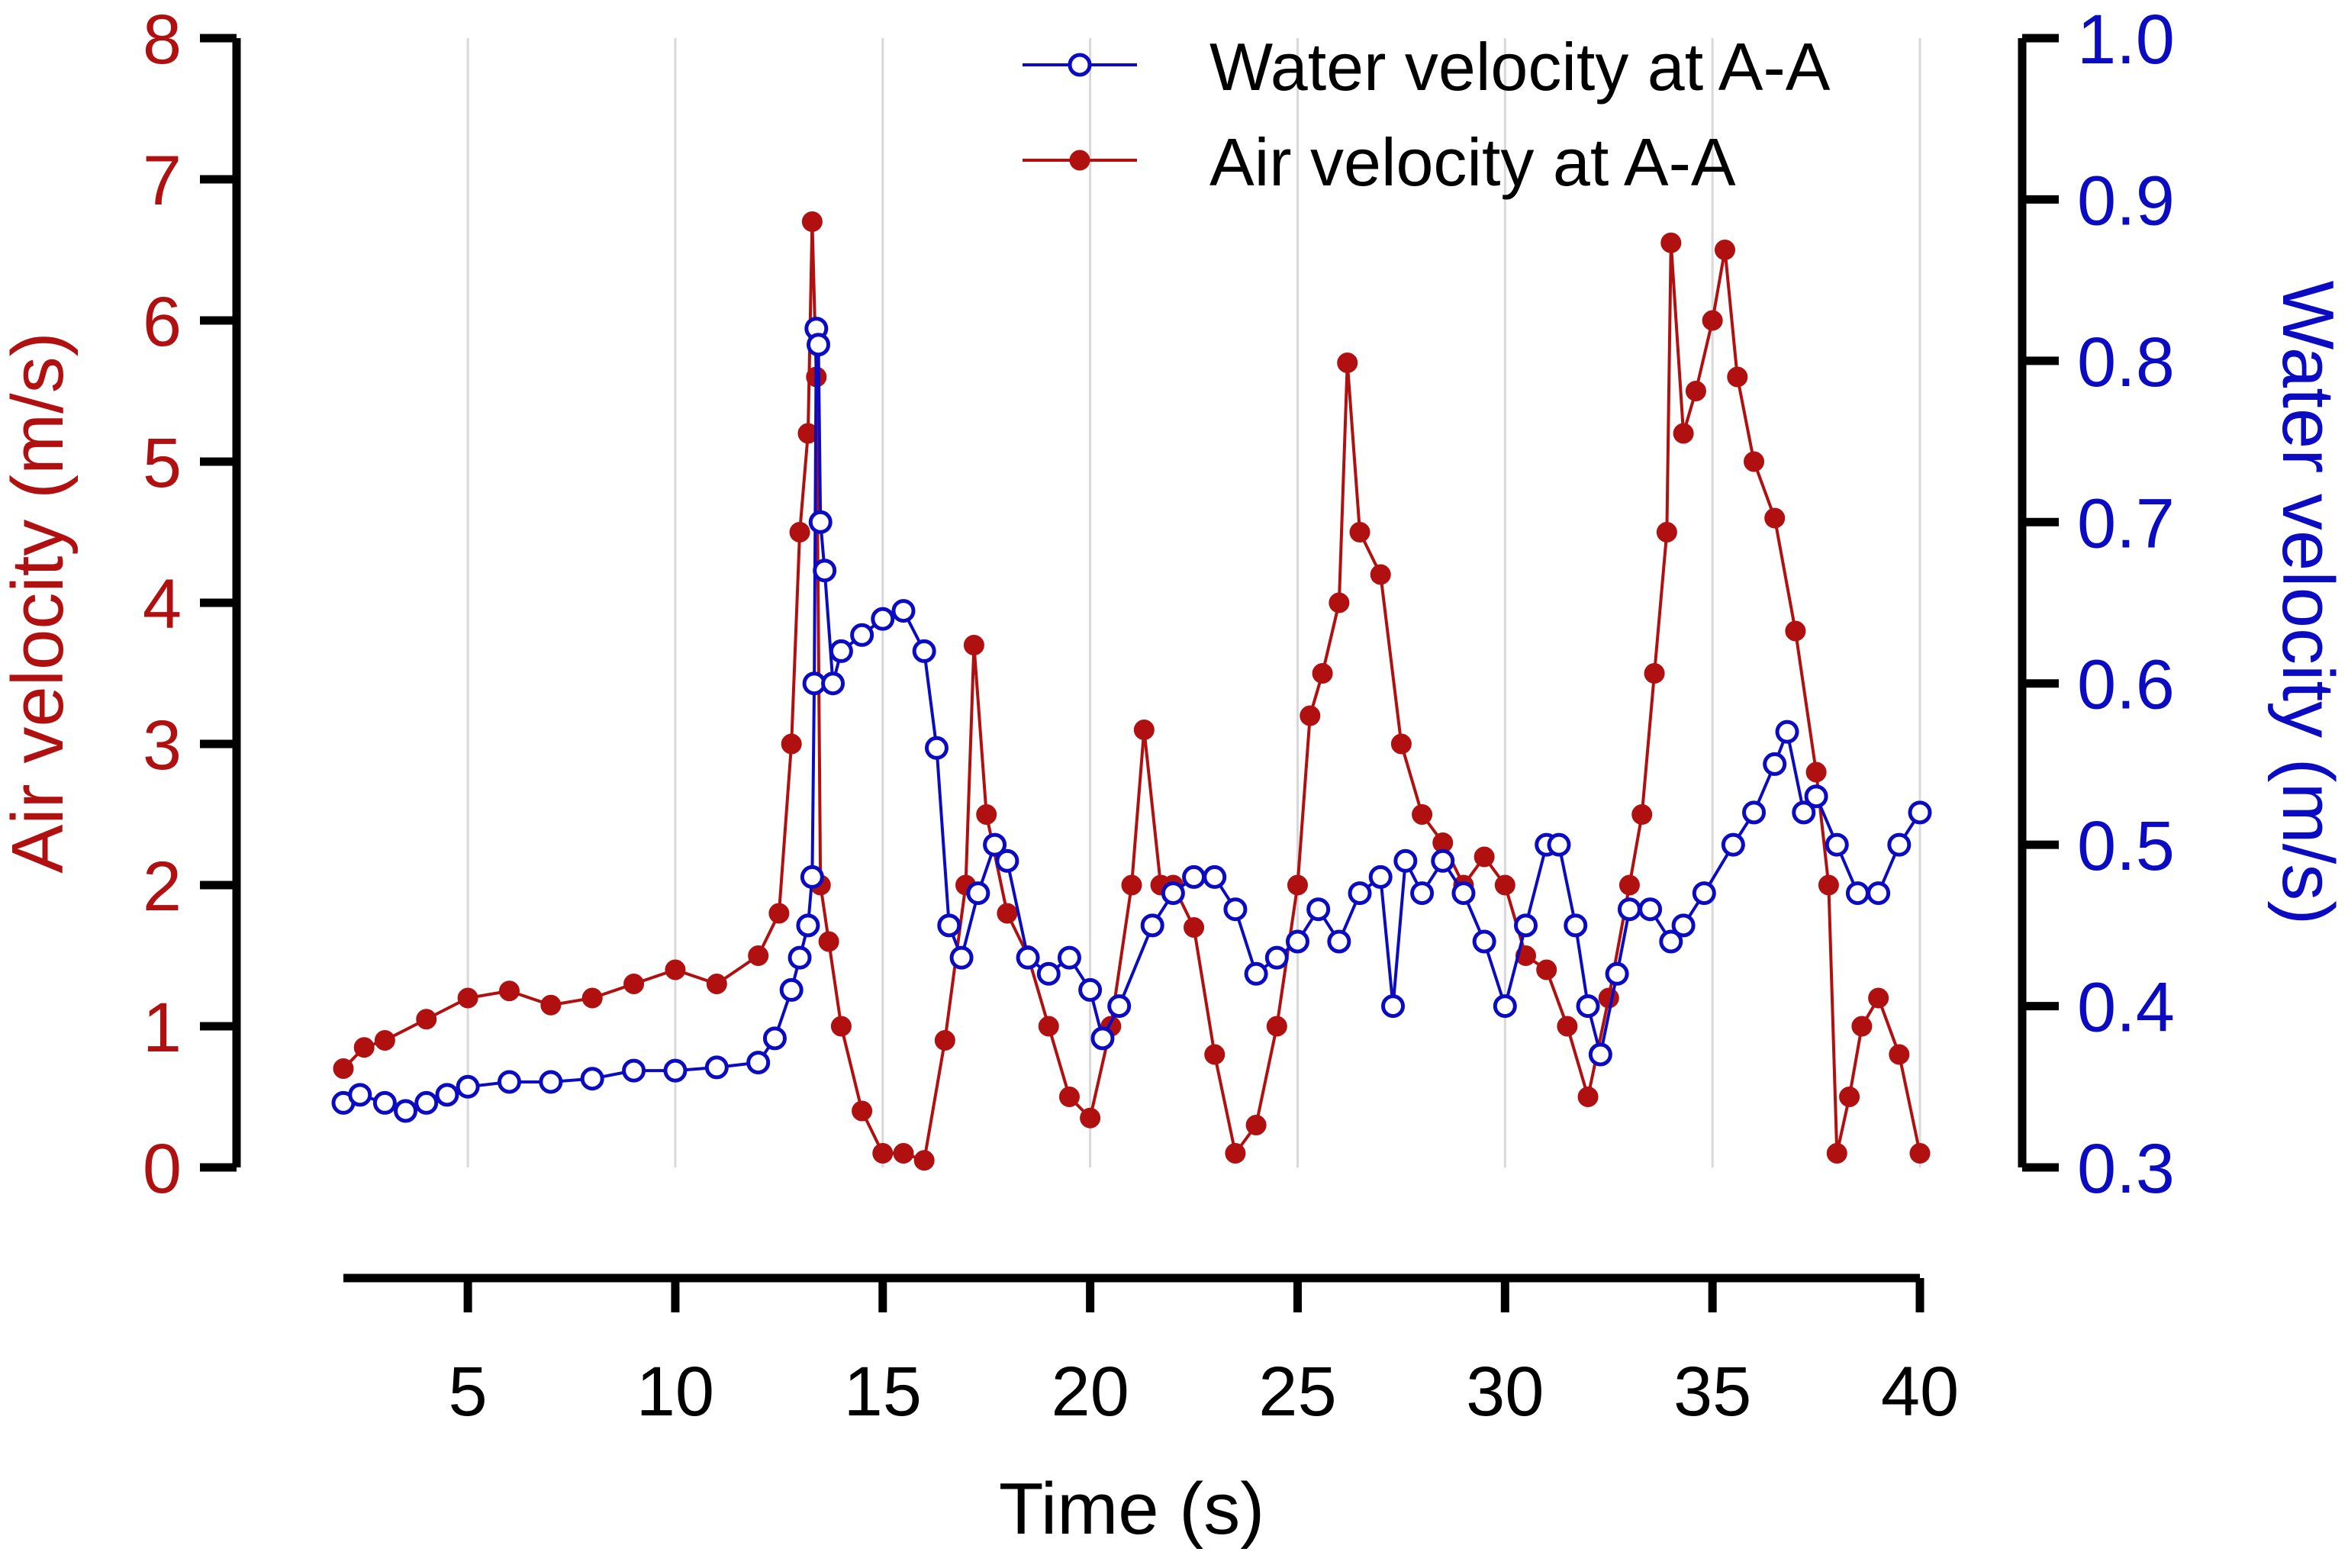  Describe the element at coordinates (2098, 604) in the screenshot. I see `right-y-ticks: 0.3 0.4 0.5 0.6 0.7 0.8 0.9 1.0` at that location.